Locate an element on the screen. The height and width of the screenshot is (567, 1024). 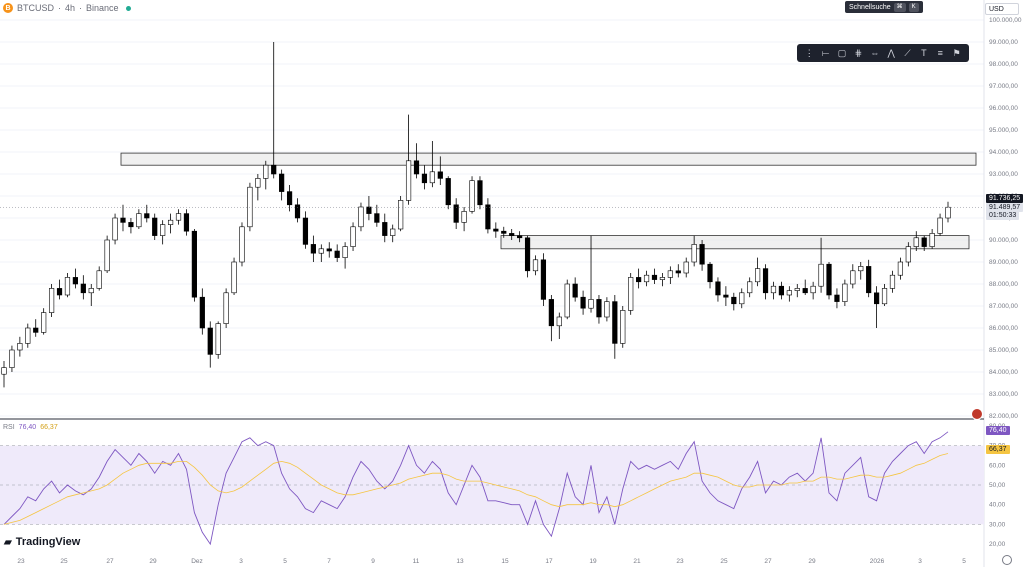
rsi-legend: RSI 76,40 66,37 is located at coordinates (30, 427).